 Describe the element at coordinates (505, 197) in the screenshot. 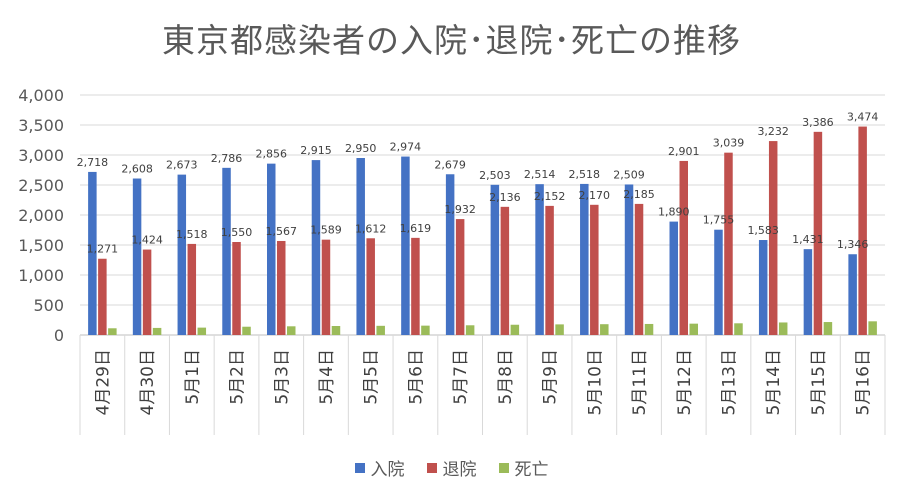

I see `data-label: 2,136` at that location.